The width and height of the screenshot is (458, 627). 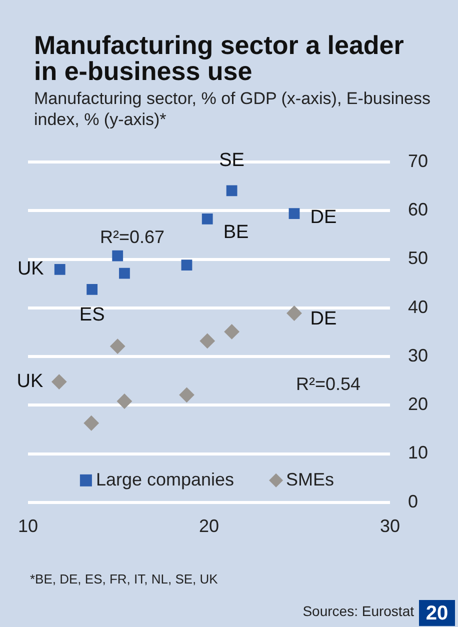 What do you see at coordinates (310, 479) in the screenshot?
I see `legend-label: SMEs` at bounding box center [310, 479].